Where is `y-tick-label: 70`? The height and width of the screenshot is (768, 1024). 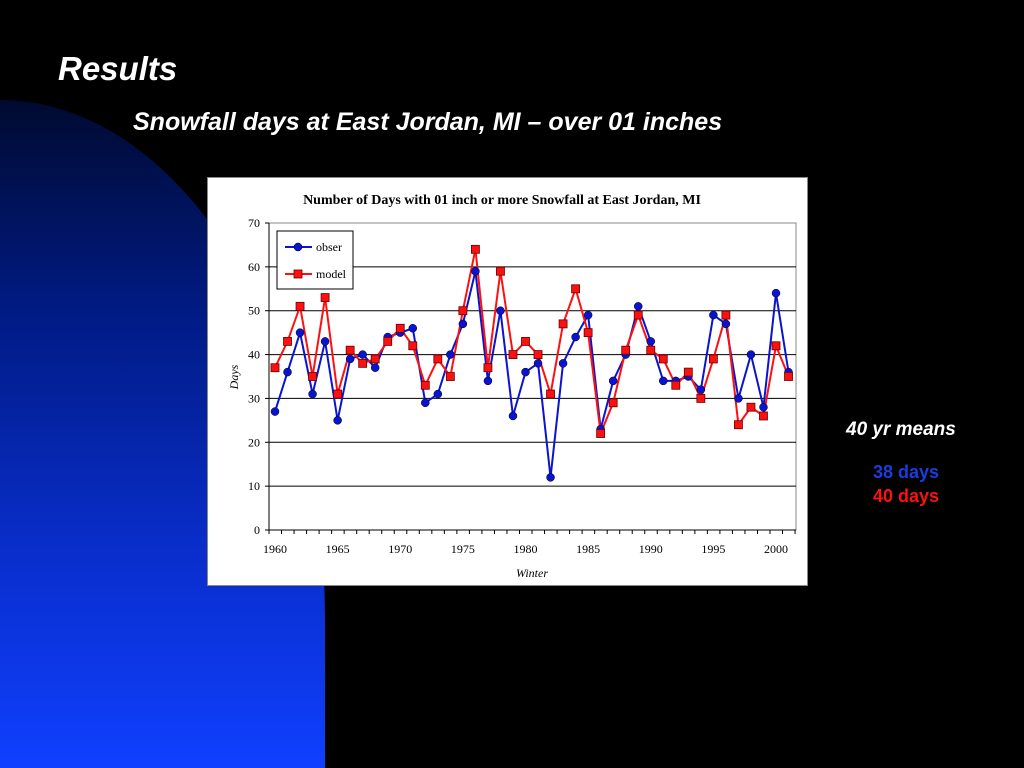 y-tick-label: 70 is located at coordinates (254, 223).